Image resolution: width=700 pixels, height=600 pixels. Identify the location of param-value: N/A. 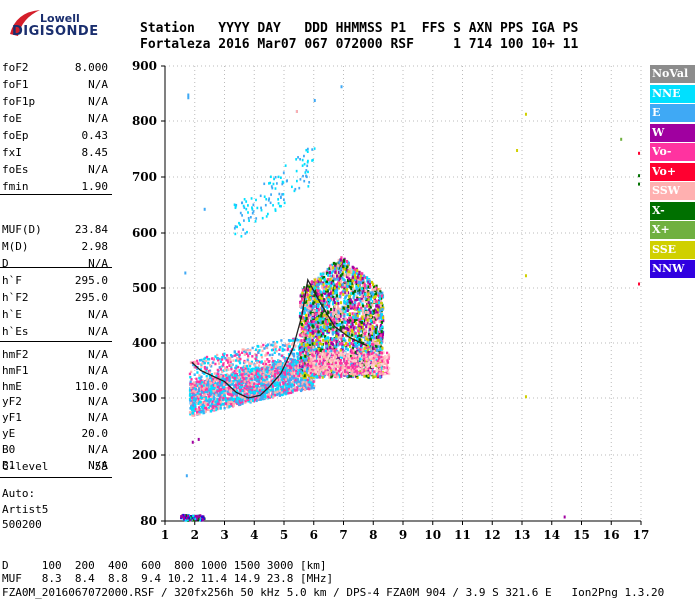
(98, 418).